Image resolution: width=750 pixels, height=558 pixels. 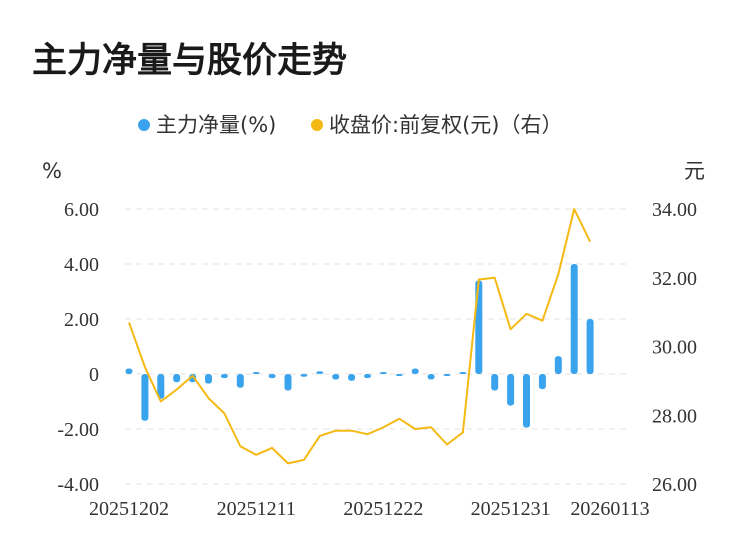 What do you see at coordinates (52, 171) in the screenshot?
I see `left-axis-unit: %` at bounding box center [52, 171].